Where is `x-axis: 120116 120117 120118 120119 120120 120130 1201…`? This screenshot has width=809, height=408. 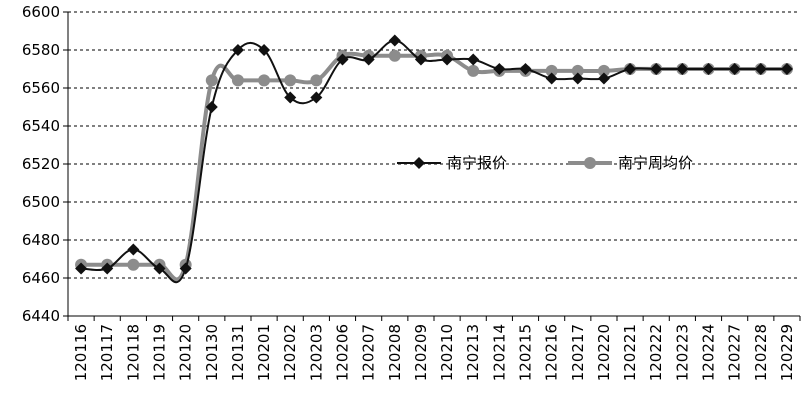
x-axis: 120116 120117 120118 120119 120120 120130 1201… is located at coordinates (434, 348).